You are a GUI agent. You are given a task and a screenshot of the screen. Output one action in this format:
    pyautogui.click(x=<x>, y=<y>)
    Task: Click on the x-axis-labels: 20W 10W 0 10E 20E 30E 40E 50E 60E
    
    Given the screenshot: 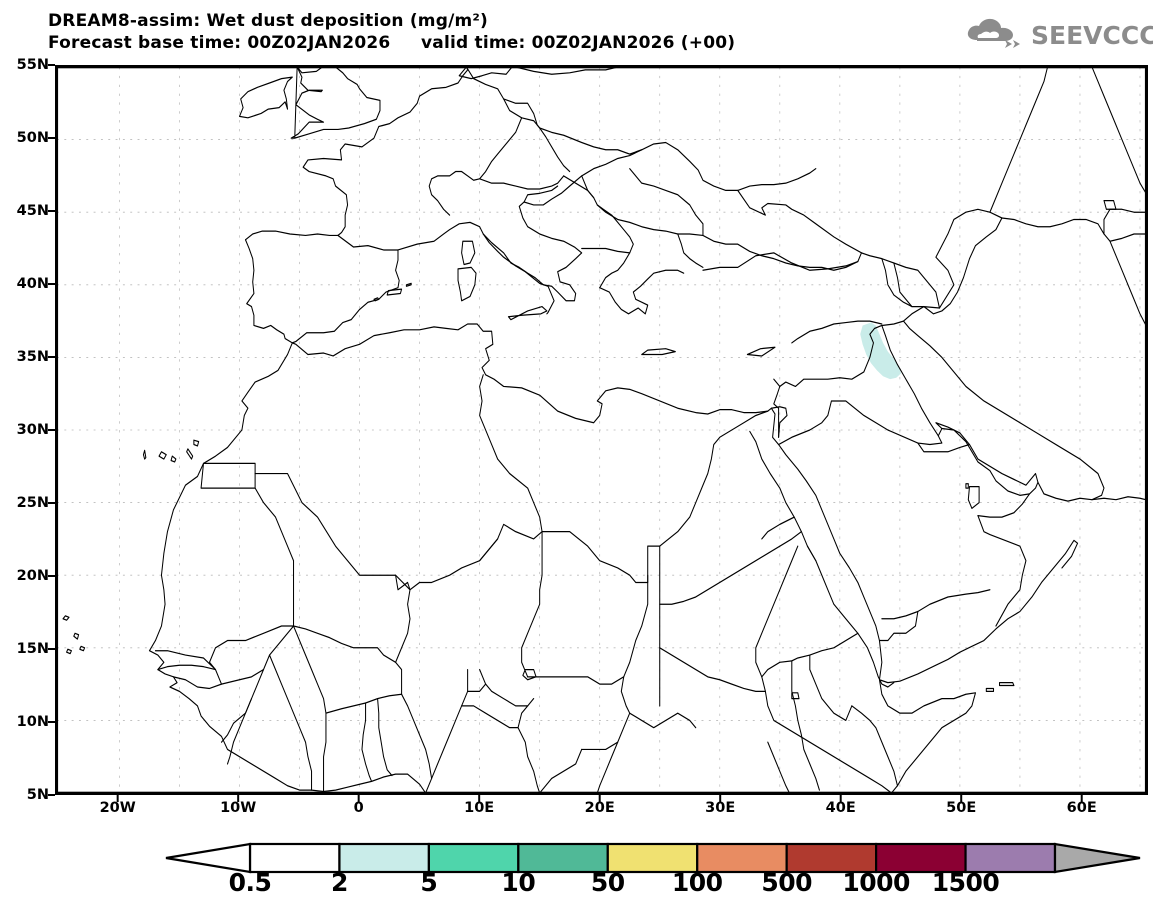 What is the action you would take?
    pyautogui.click(x=582, y=812)
    